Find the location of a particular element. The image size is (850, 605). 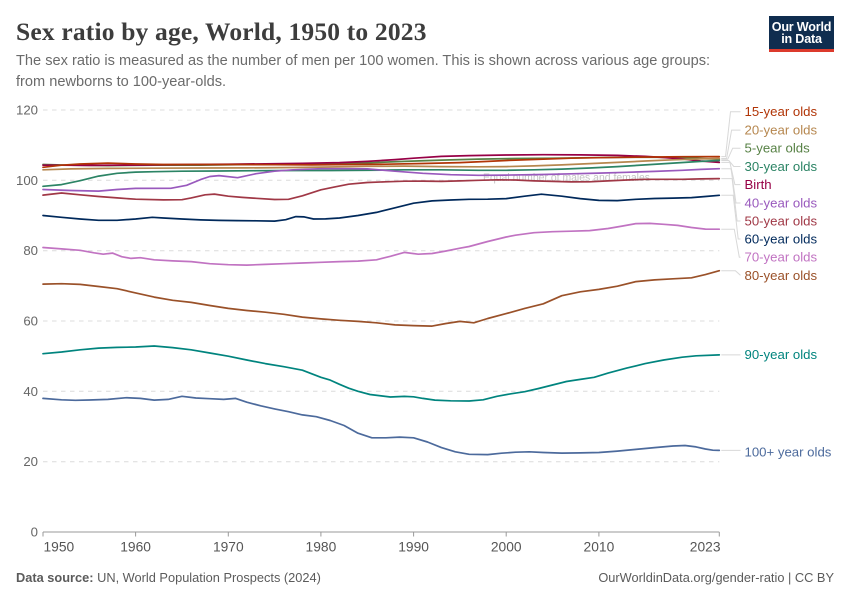

svg-text: 1970 is located at coordinates (228, 547).